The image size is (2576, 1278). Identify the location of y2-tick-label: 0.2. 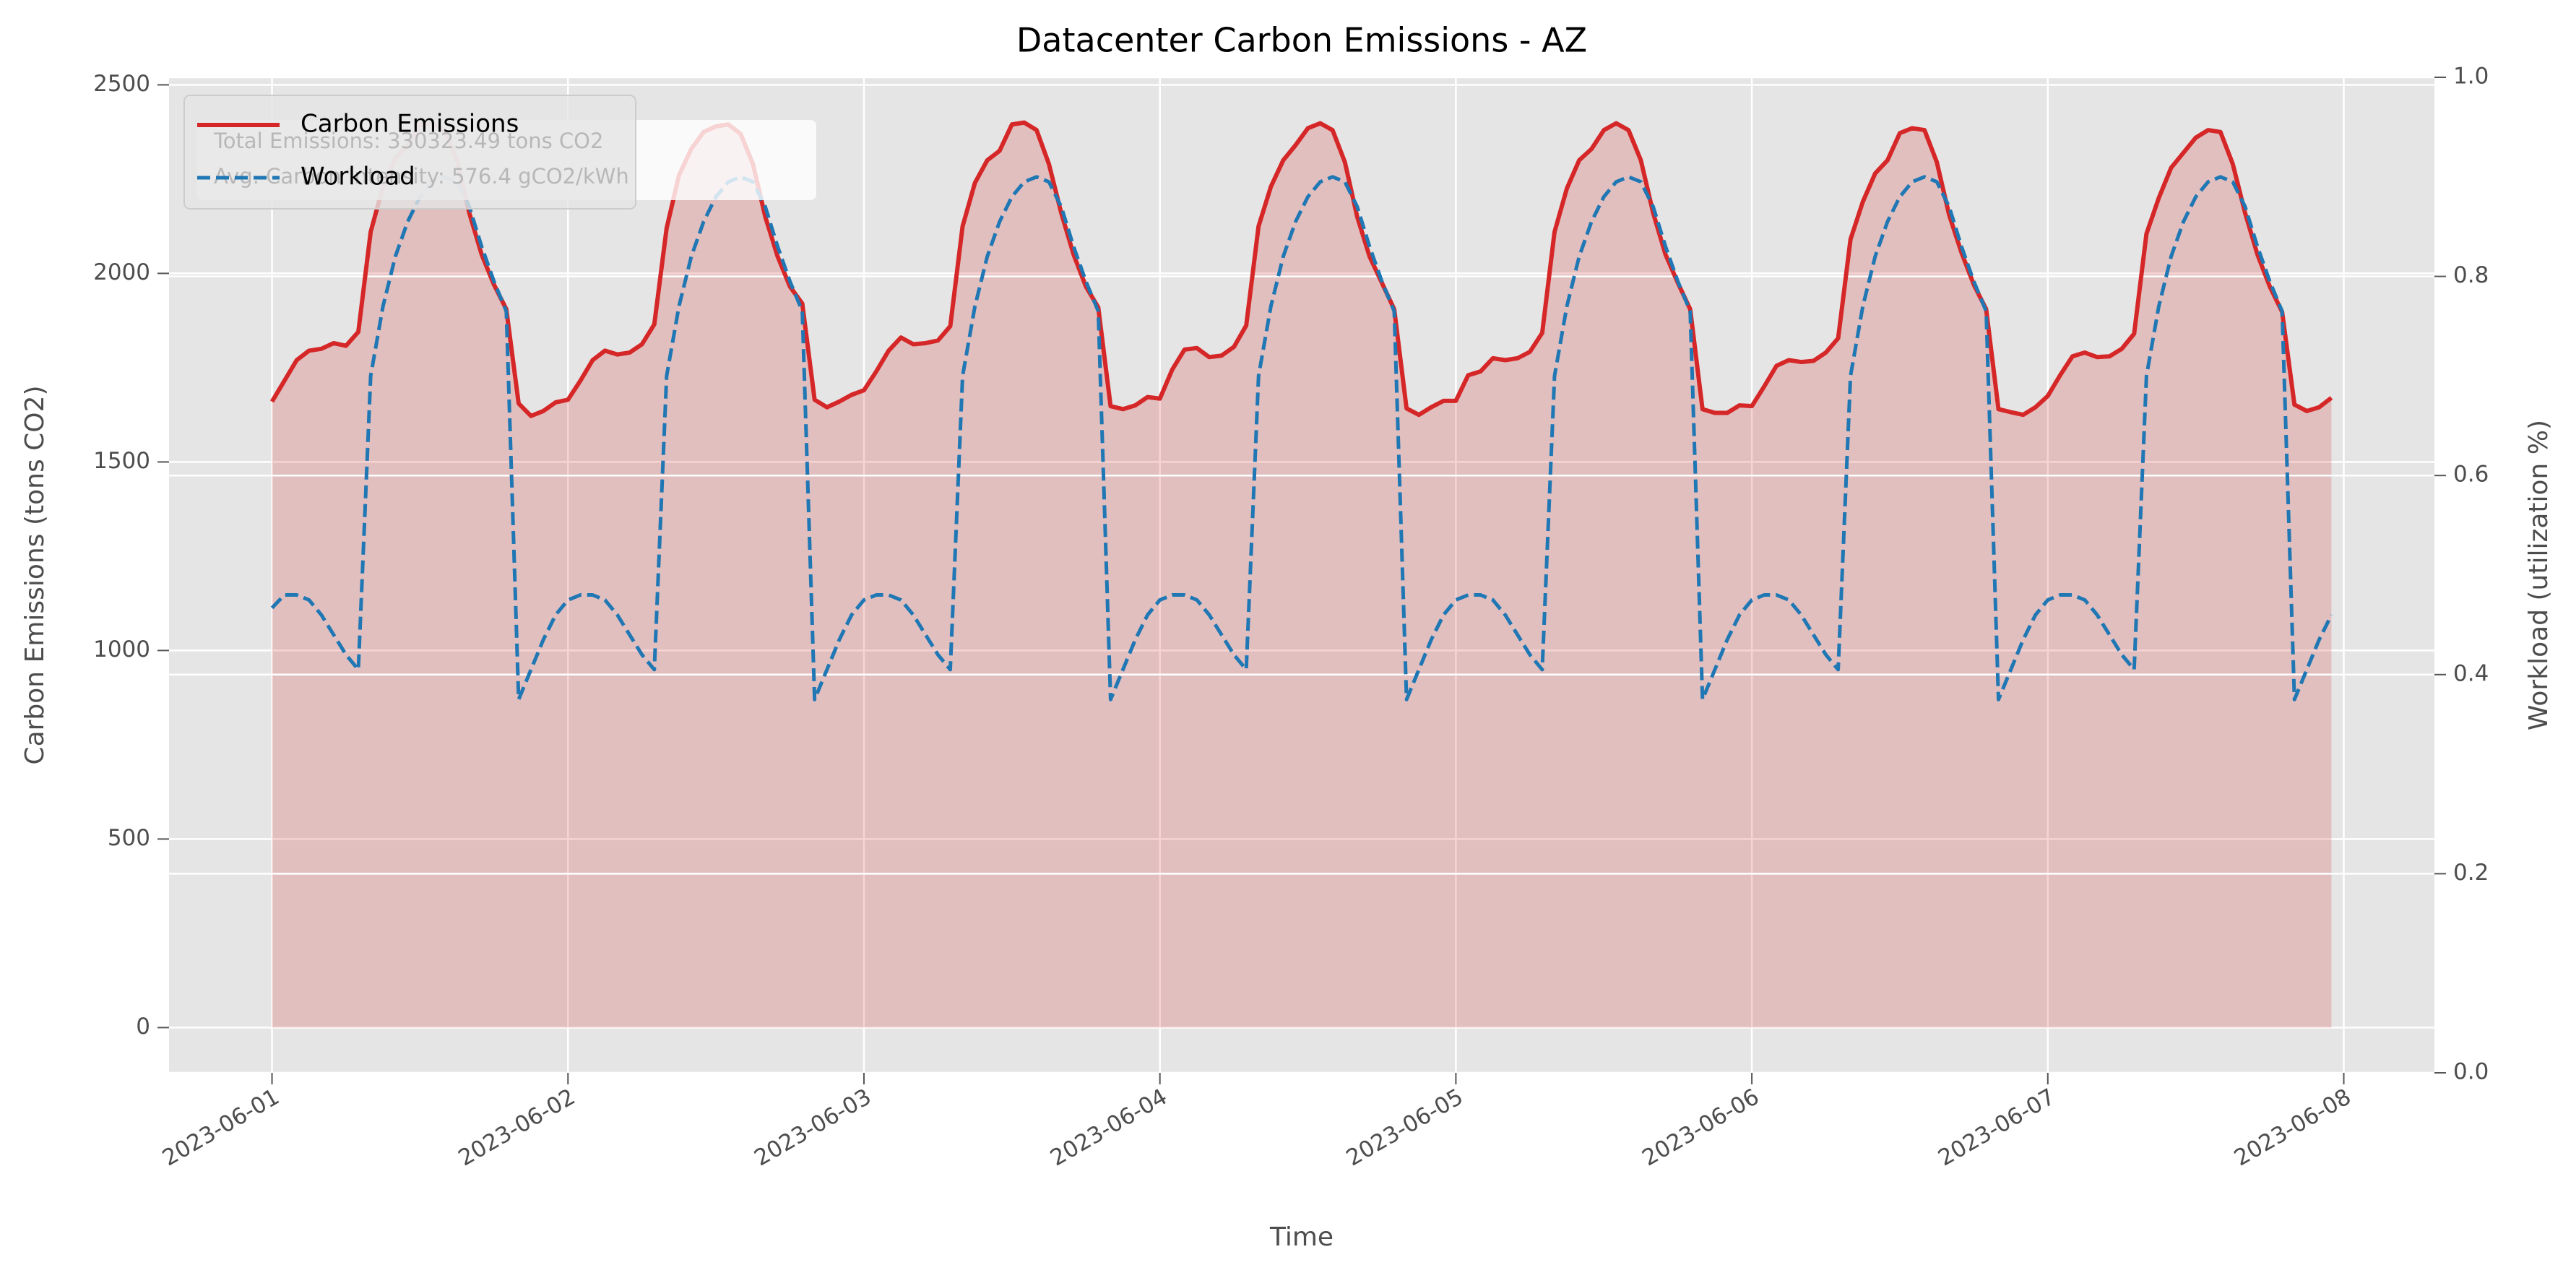
(2471, 873).